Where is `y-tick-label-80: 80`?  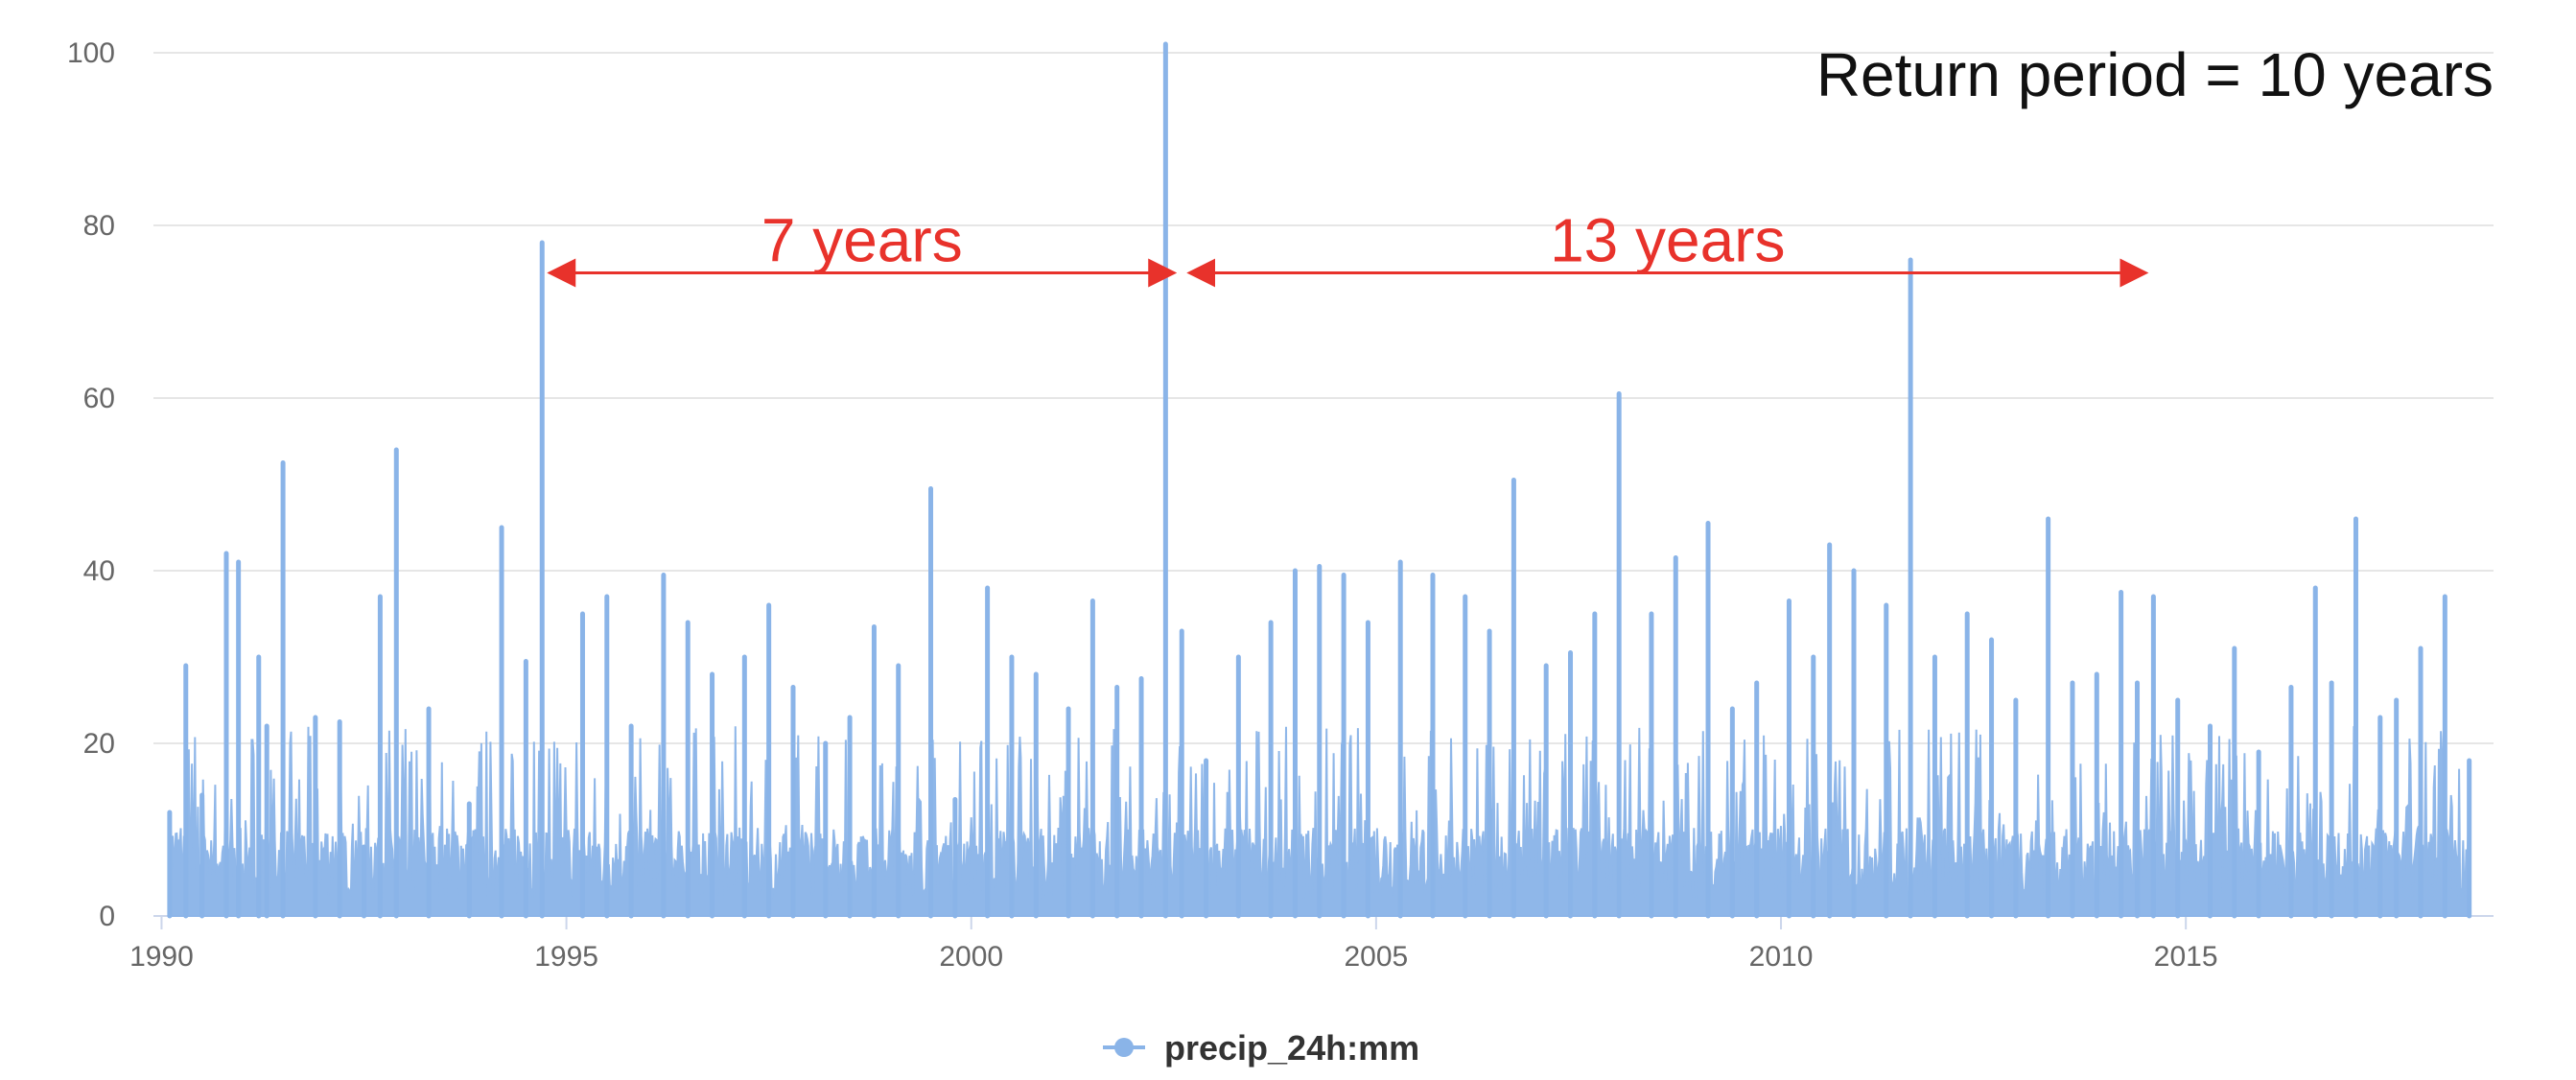 y-tick-label-80: 80 is located at coordinates (99, 226).